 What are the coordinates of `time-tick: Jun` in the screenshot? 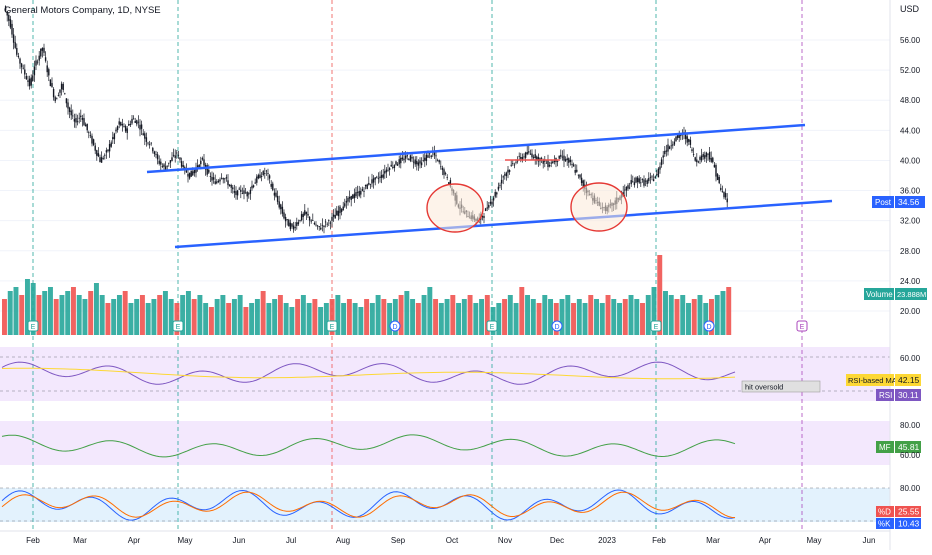 It's located at (239, 540).